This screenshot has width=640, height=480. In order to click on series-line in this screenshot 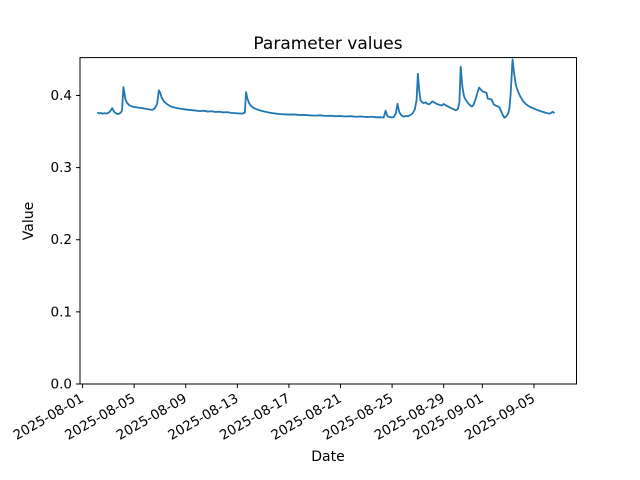, I will do `click(326, 88)`.